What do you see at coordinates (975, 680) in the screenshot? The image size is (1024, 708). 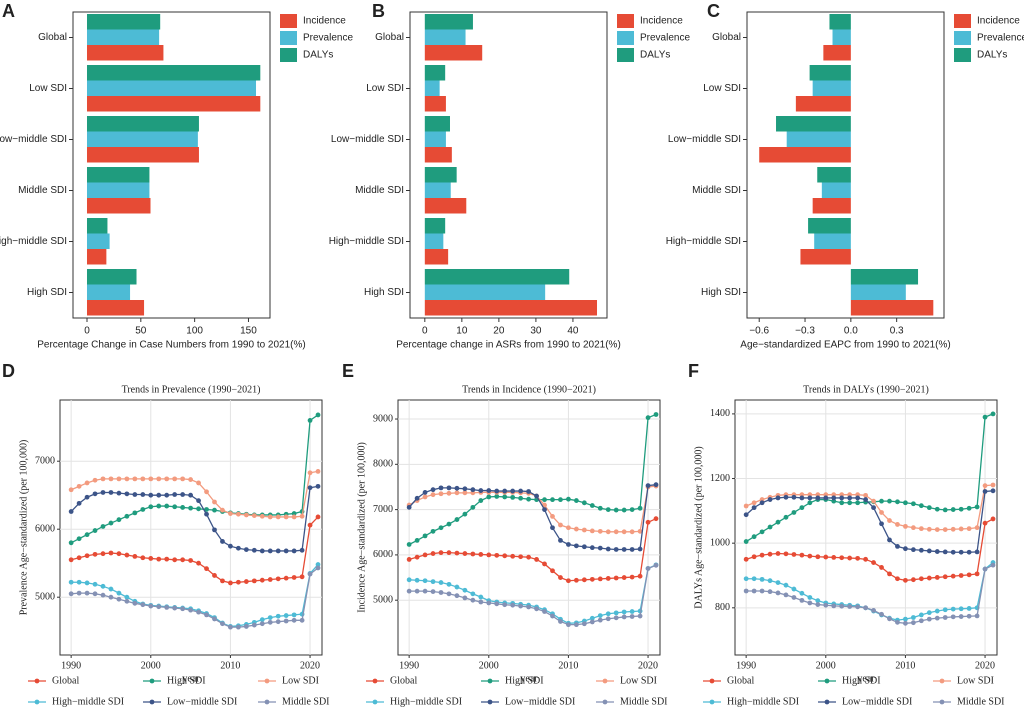 I see `legend-label: Low SDI` at bounding box center [975, 680].